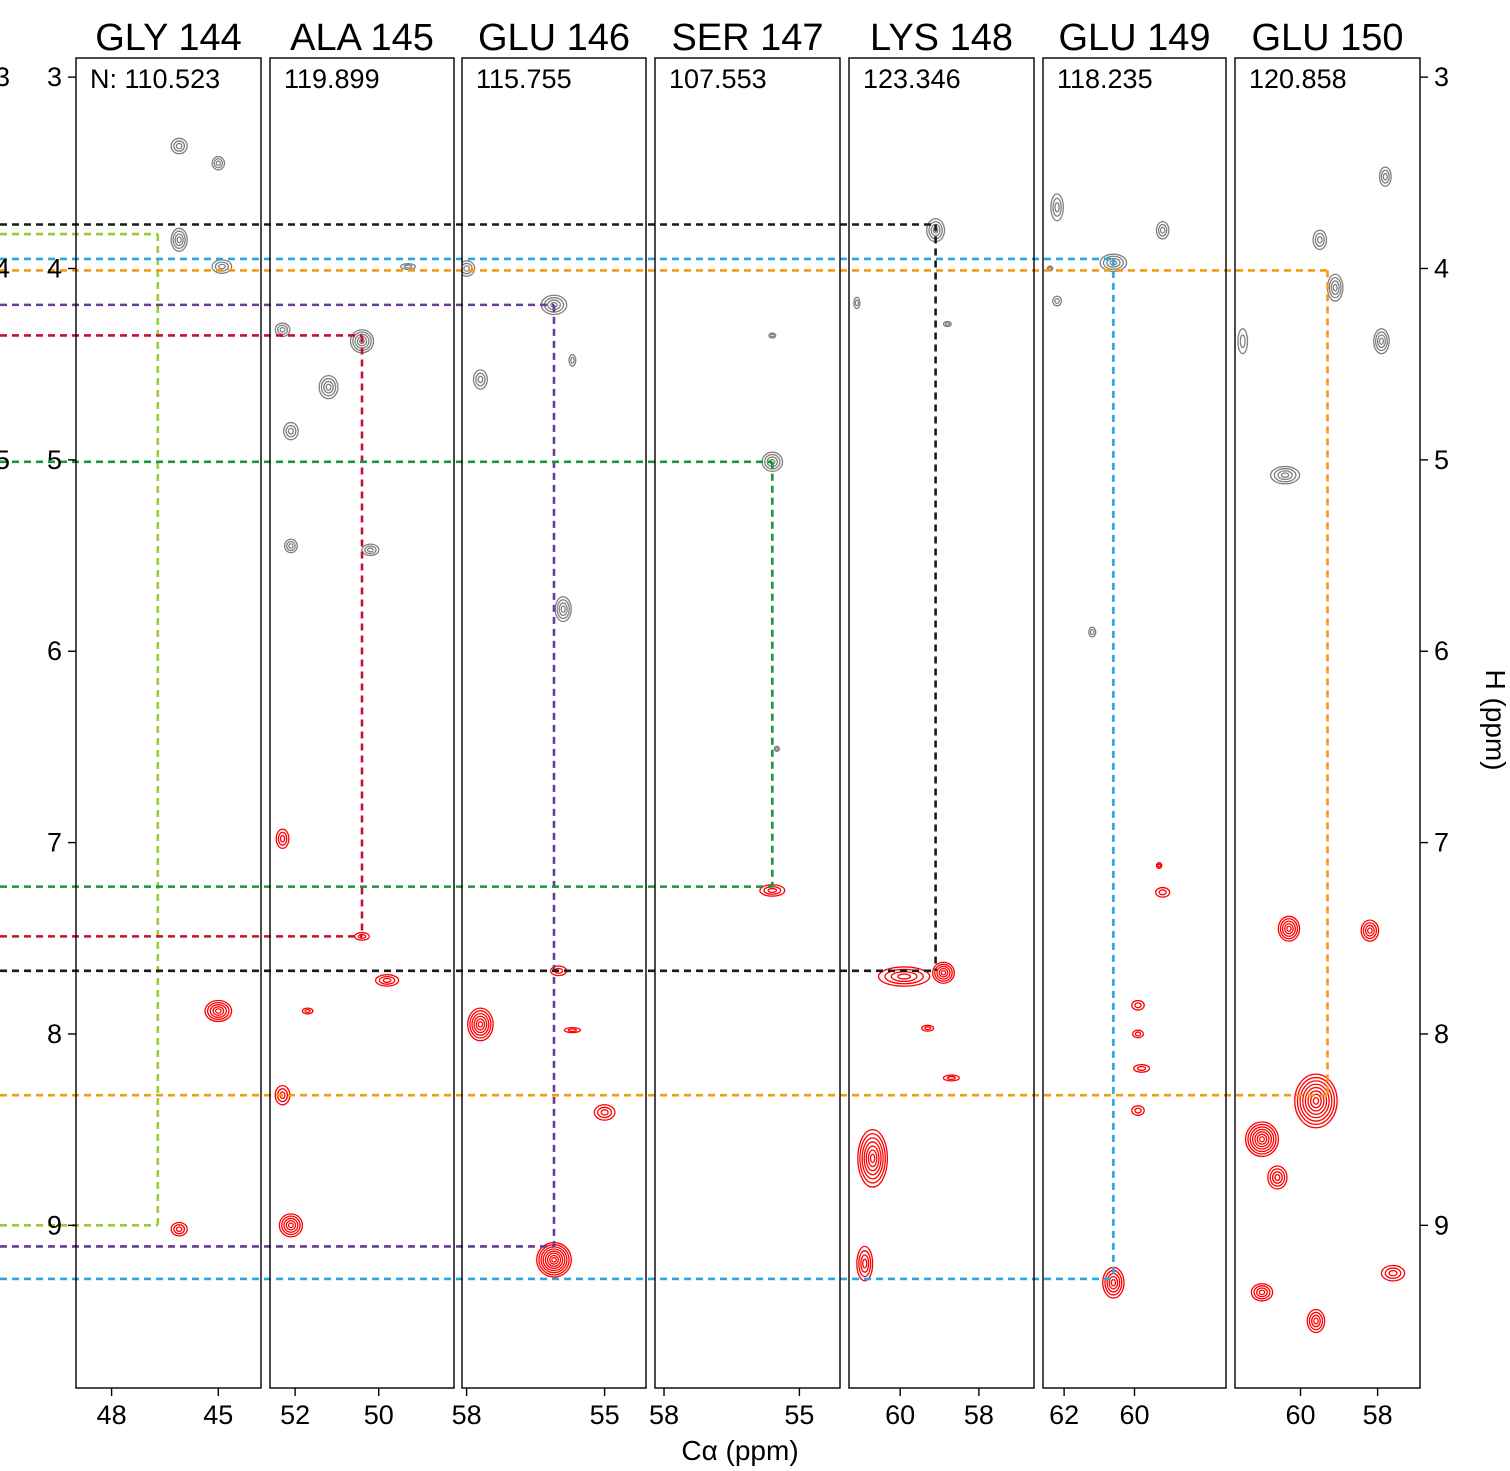 The width and height of the screenshot is (1510, 1471). Describe the element at coordinates (155, 79) in the screenshot. I see `strip-n-label-0: N: 110.523` at that location.